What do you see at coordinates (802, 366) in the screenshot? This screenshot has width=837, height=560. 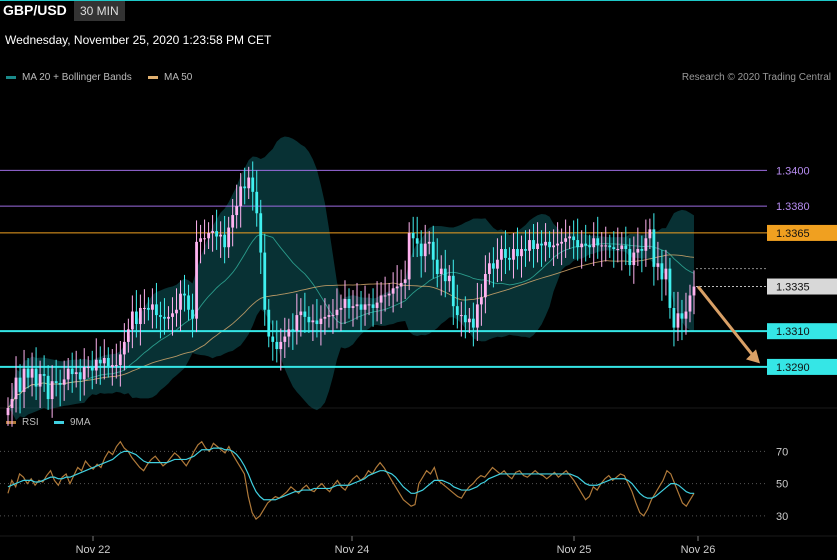 I see `support-label-box` at bounding box center [802, 366].